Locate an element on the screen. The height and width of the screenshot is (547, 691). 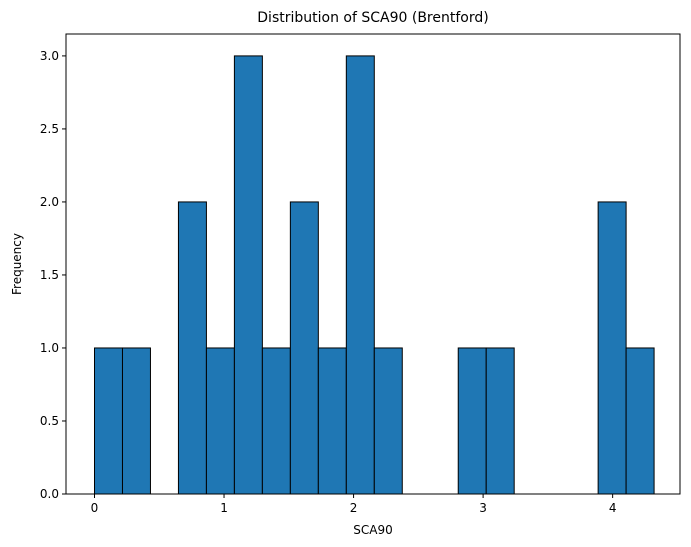
y-tick-label: 2.5 is located at coordinates (49, 129).